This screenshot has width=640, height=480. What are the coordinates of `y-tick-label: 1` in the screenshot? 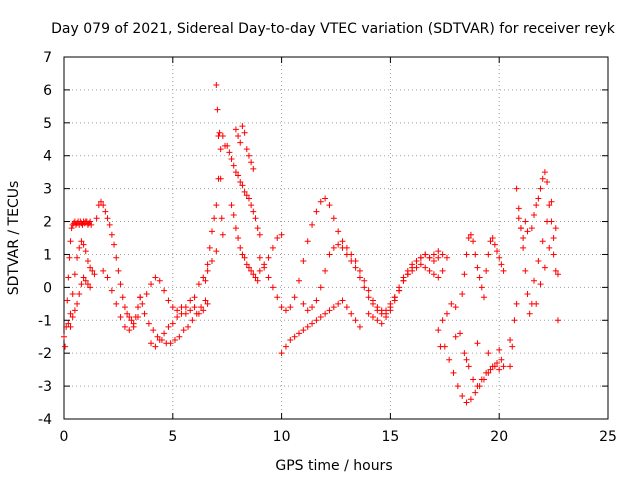 It's located at (47, 255).